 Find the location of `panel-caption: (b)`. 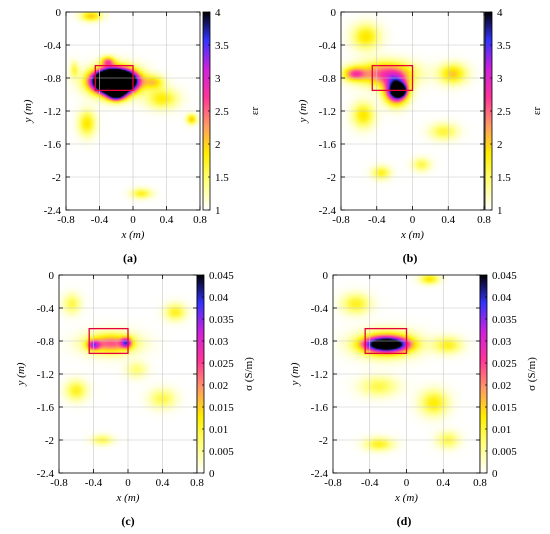

panel-caption: (b) is located at coordinates (410, 258).